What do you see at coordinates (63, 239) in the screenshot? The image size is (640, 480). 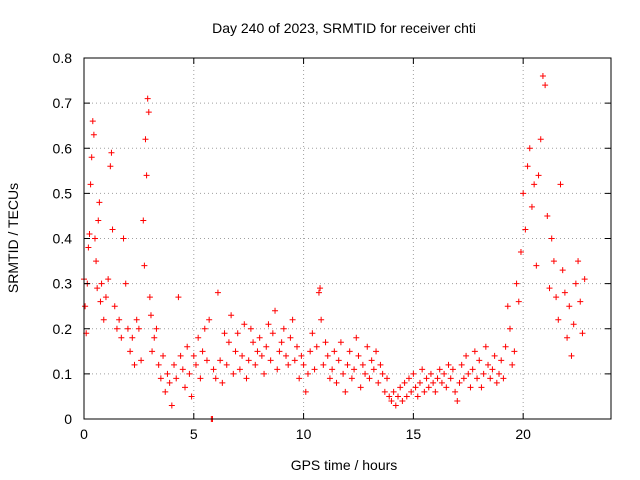 I see `y-tick-label: 0.4` at bounding box center [63, 239].